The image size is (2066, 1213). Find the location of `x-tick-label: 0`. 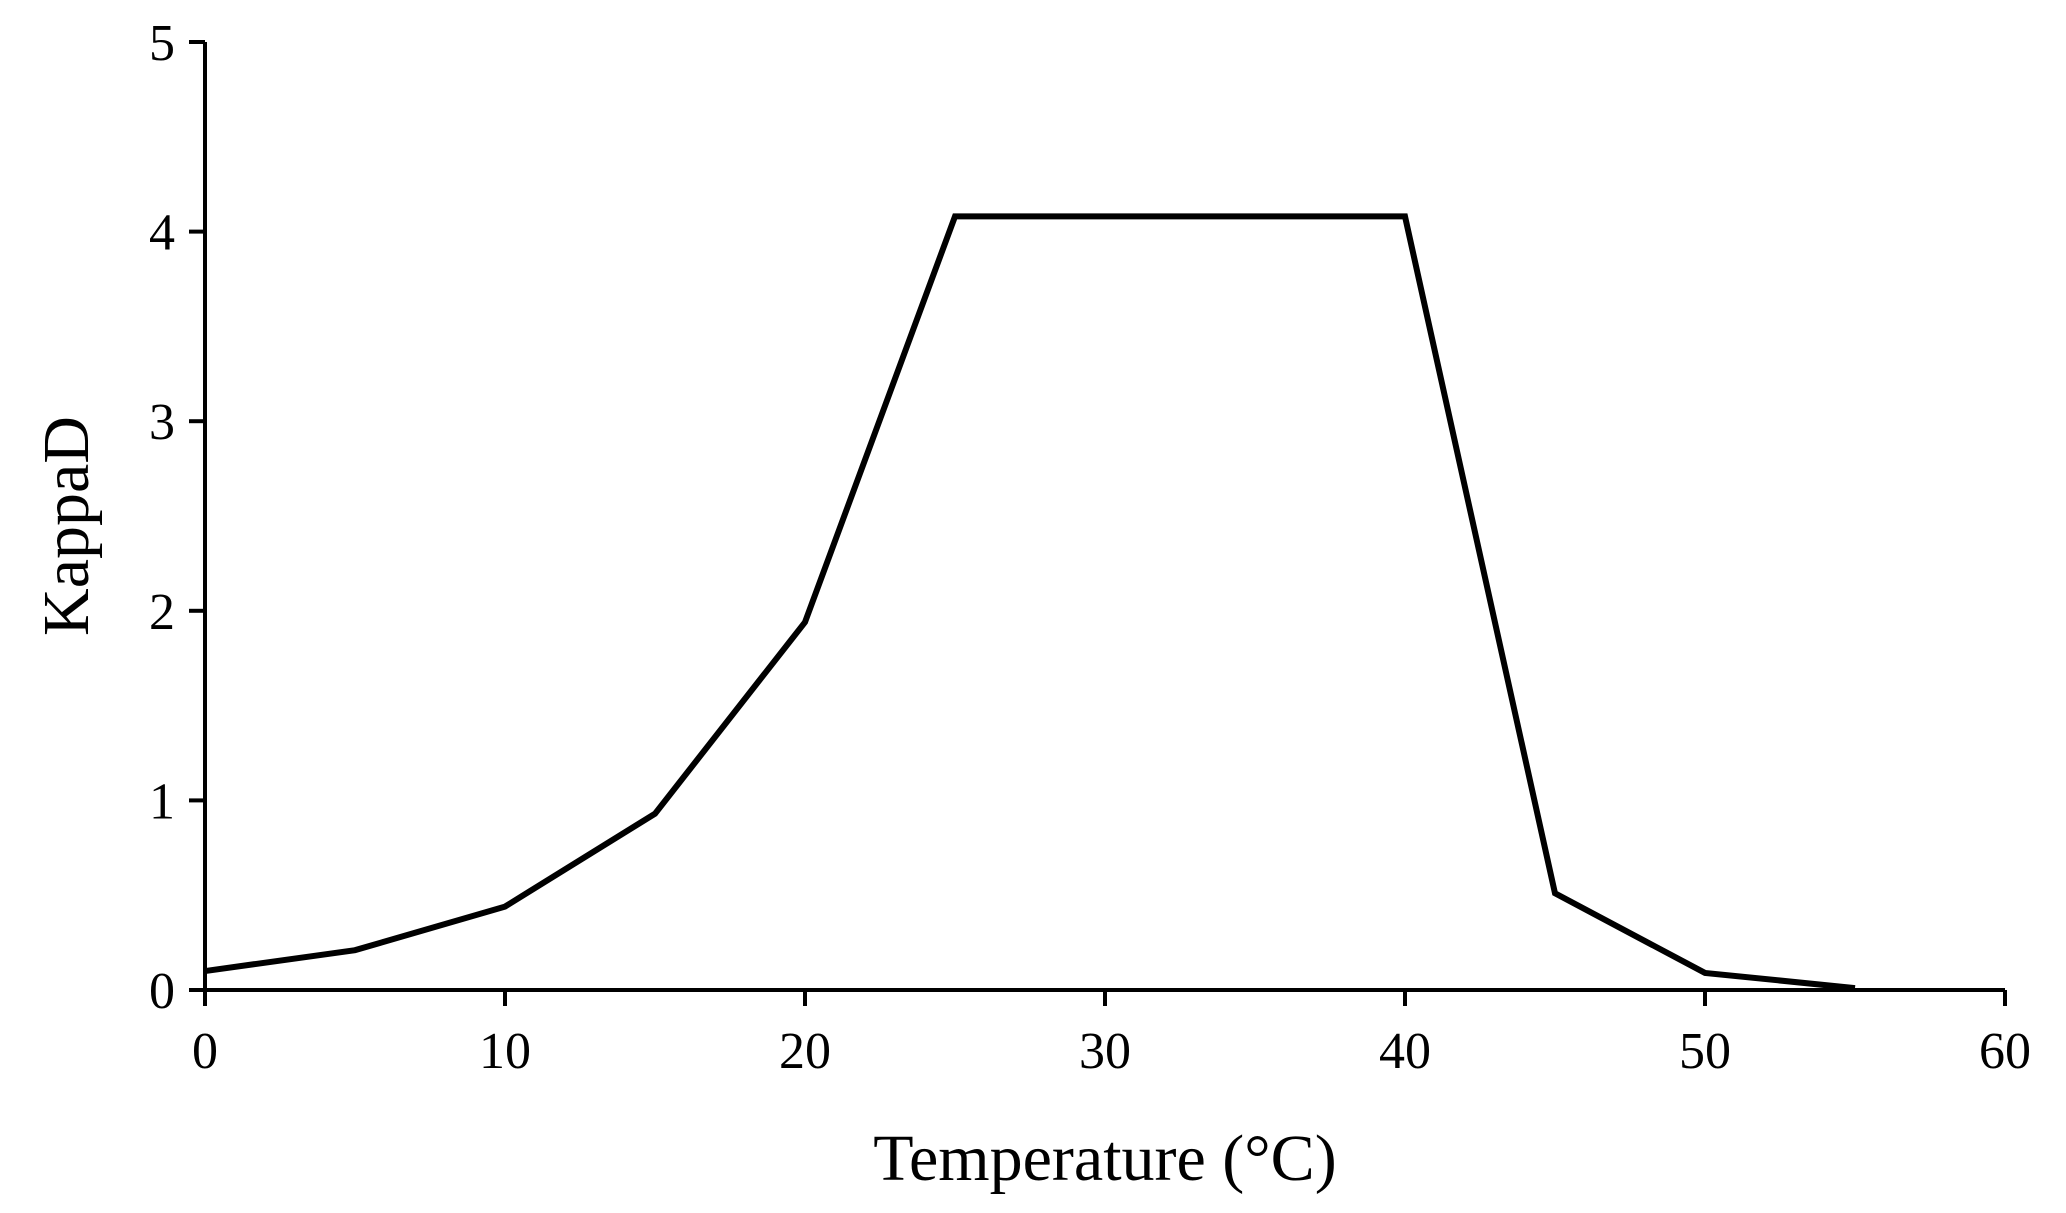

x-tick-label: 0 is located at coordinates (205, 1051).